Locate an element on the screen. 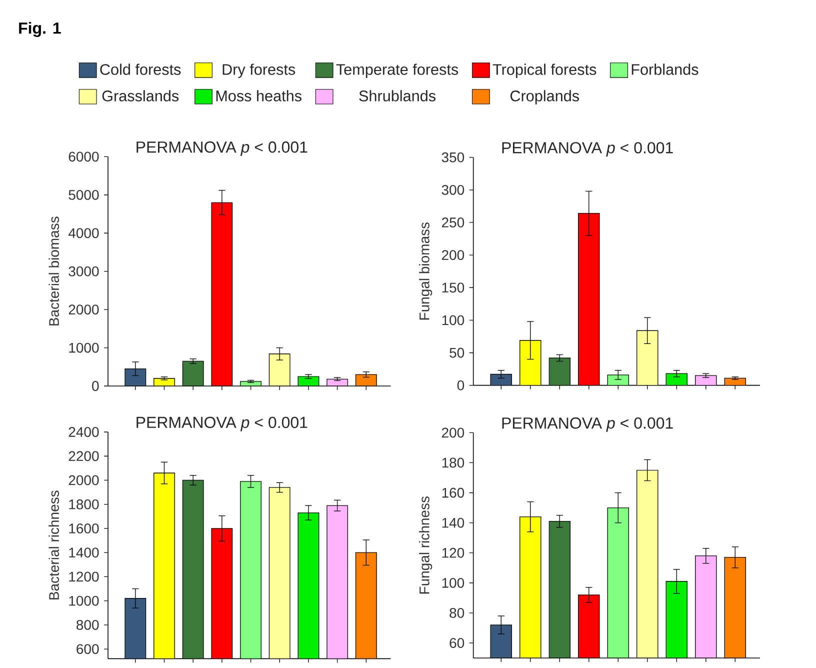 This screenshot has width=816, height=668. y-tick-label: 120 is located at coordinates (453, 553).